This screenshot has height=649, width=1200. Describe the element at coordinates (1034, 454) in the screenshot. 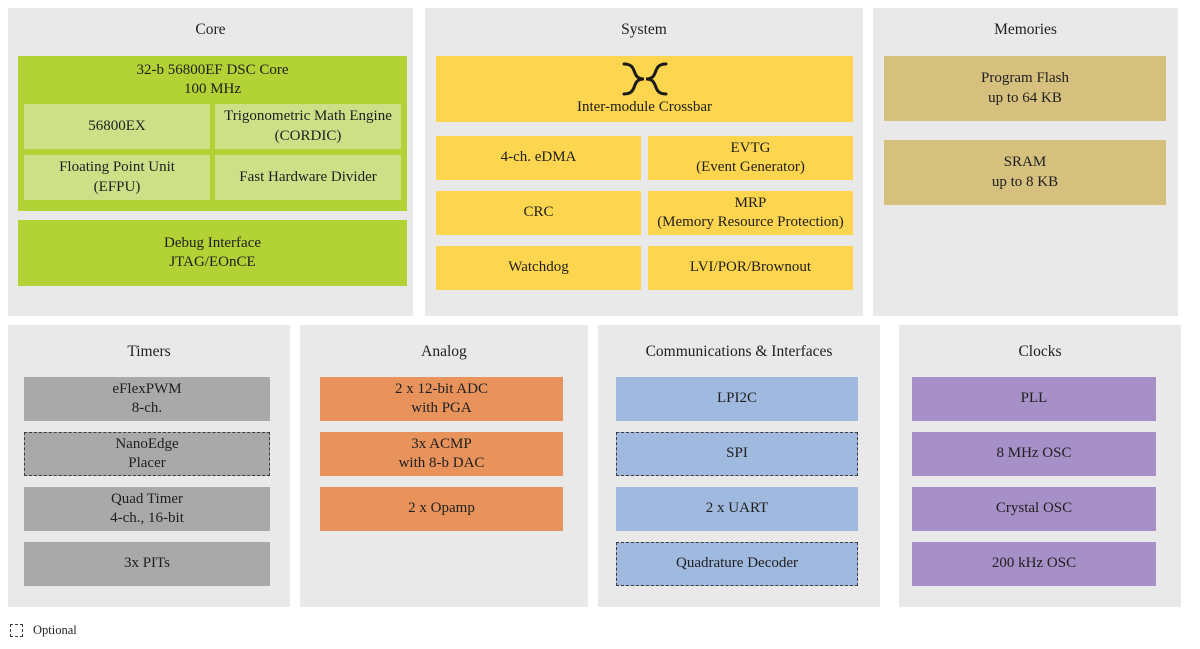

I see `block-8mhz-osc: 8 MHz OSC` at that location.